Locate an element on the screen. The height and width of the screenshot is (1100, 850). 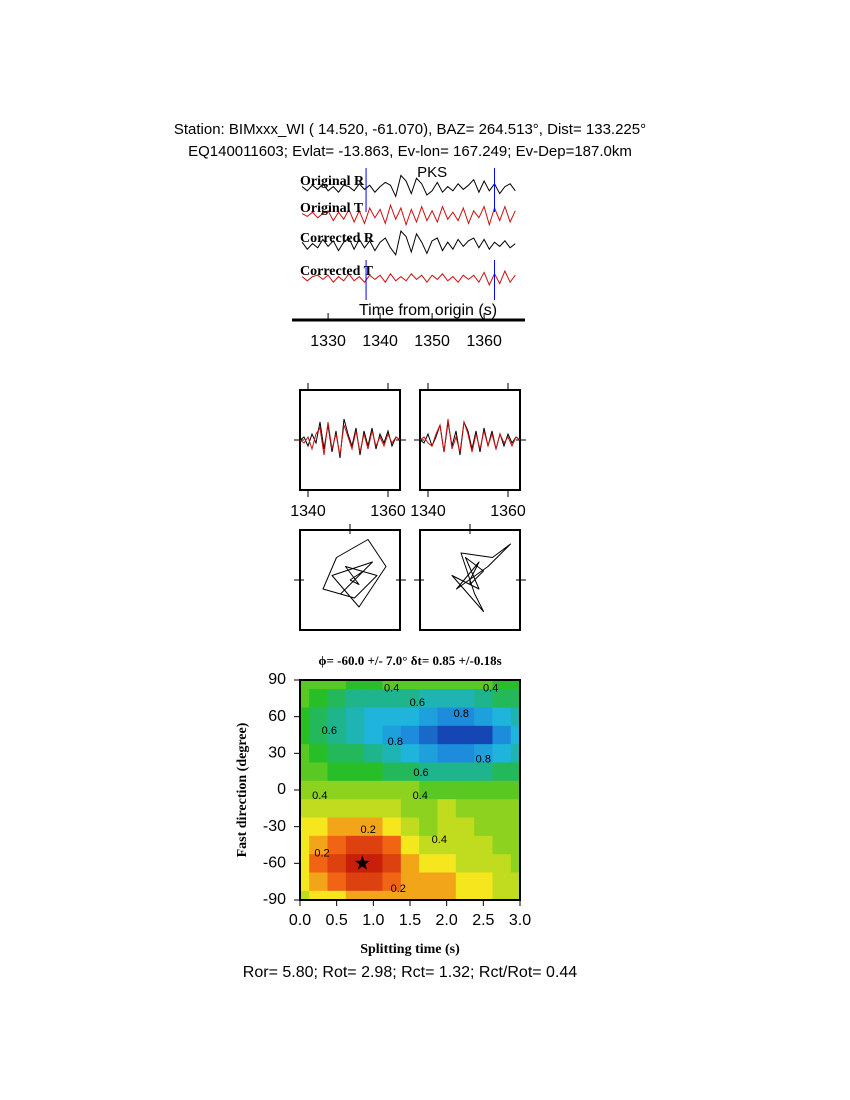
x-tick-label: 0.5 is located at coordinates (337, 920).